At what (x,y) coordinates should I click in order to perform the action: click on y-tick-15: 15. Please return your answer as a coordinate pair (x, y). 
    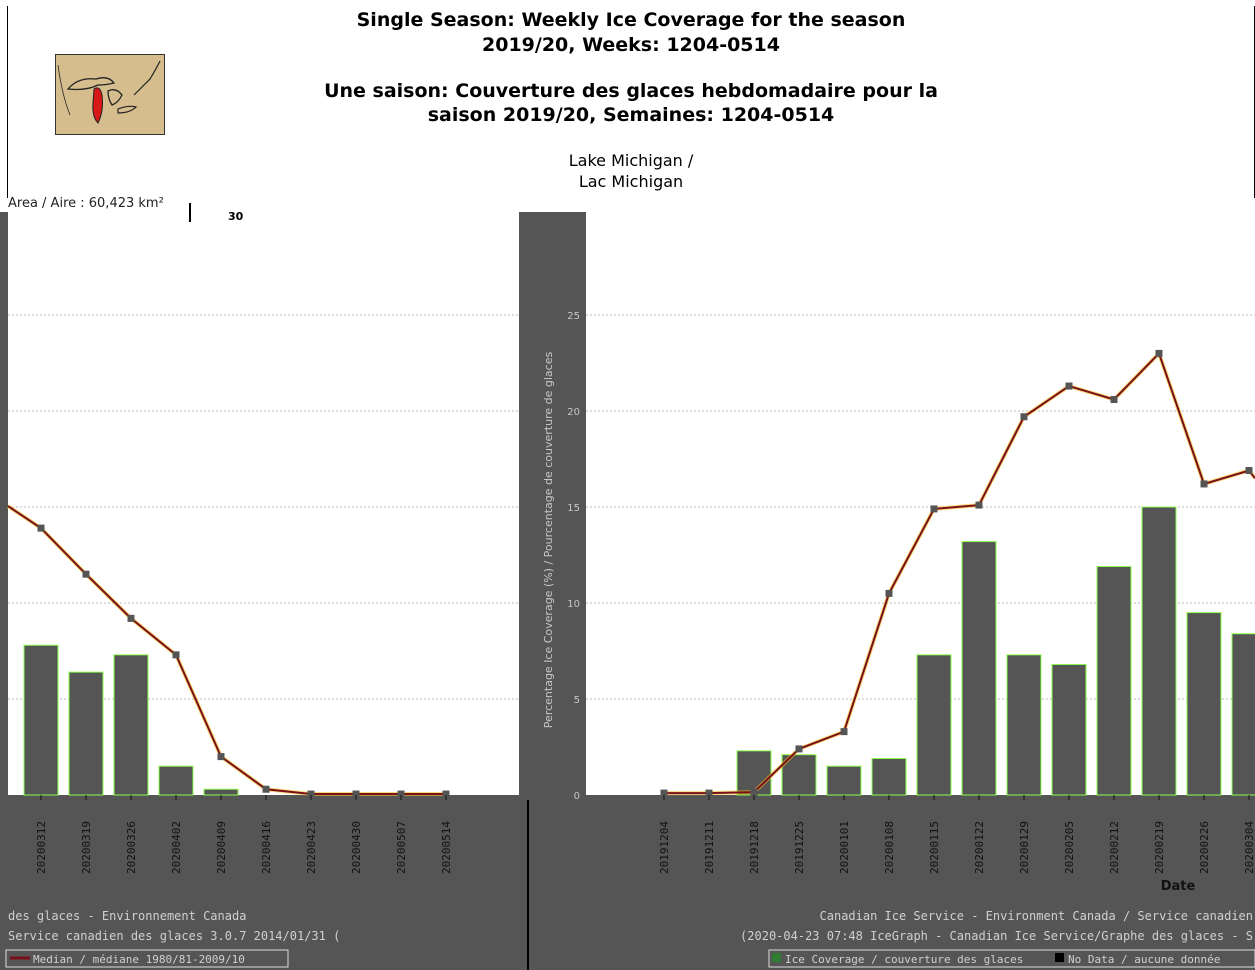
    Looking at the image, I should click on (573, 508).